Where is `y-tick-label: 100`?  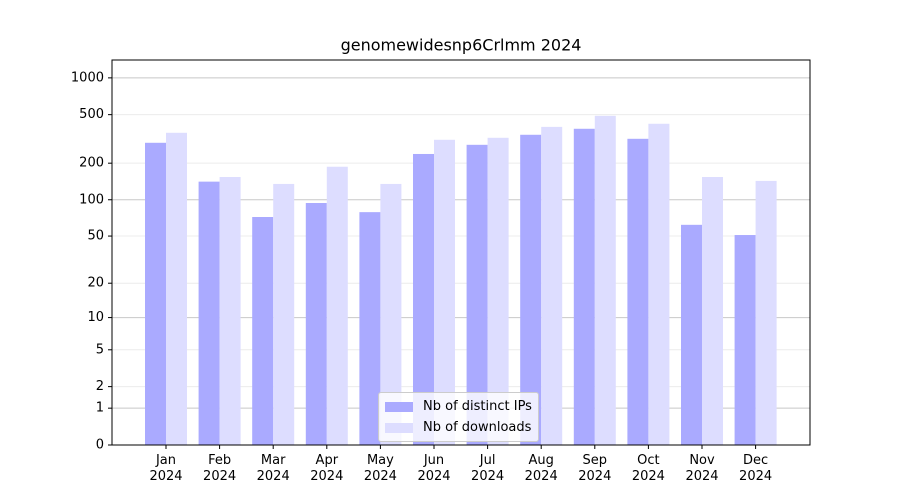
y-tick-label: 100 is located at coordinates (91, 199).